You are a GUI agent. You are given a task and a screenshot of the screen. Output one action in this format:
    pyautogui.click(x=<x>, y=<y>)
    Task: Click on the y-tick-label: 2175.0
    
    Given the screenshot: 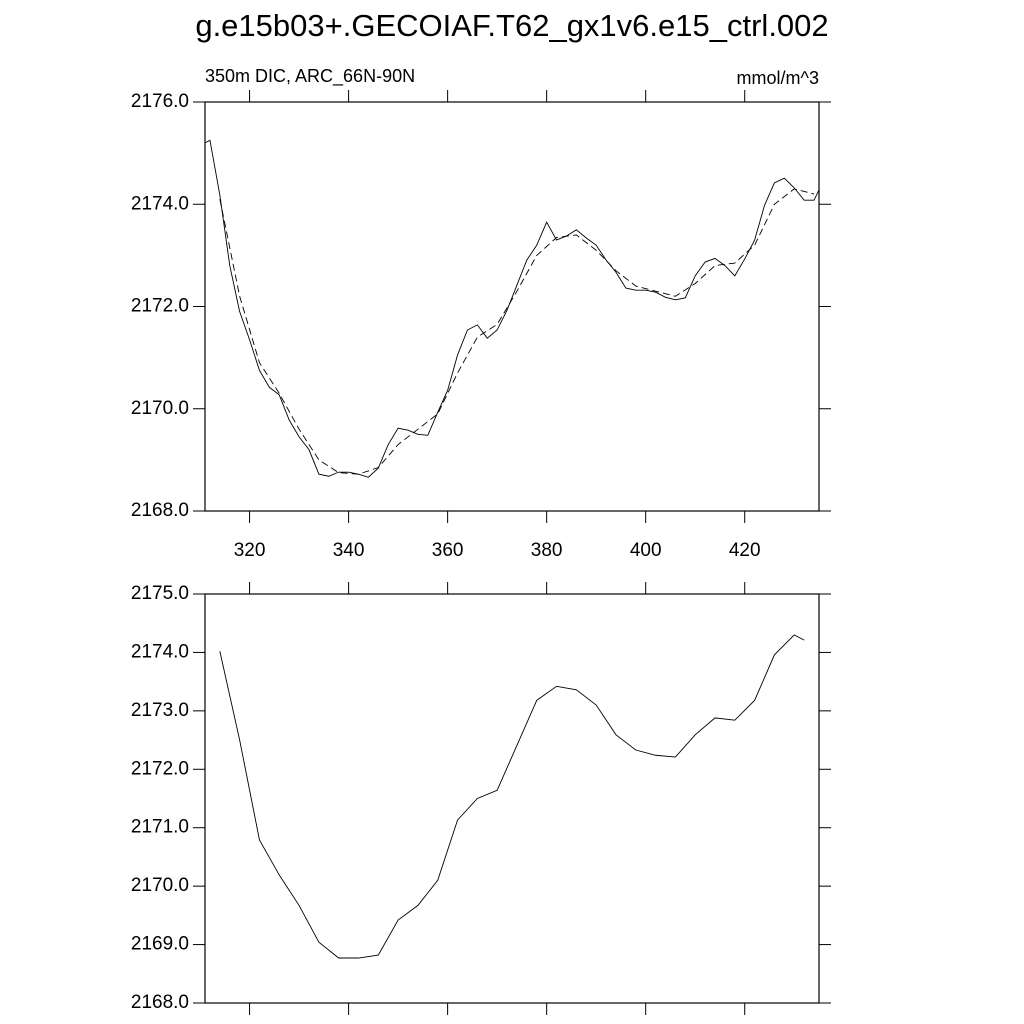 What is the action you would take?
    pyautogui.click(x=160, y=593)
    